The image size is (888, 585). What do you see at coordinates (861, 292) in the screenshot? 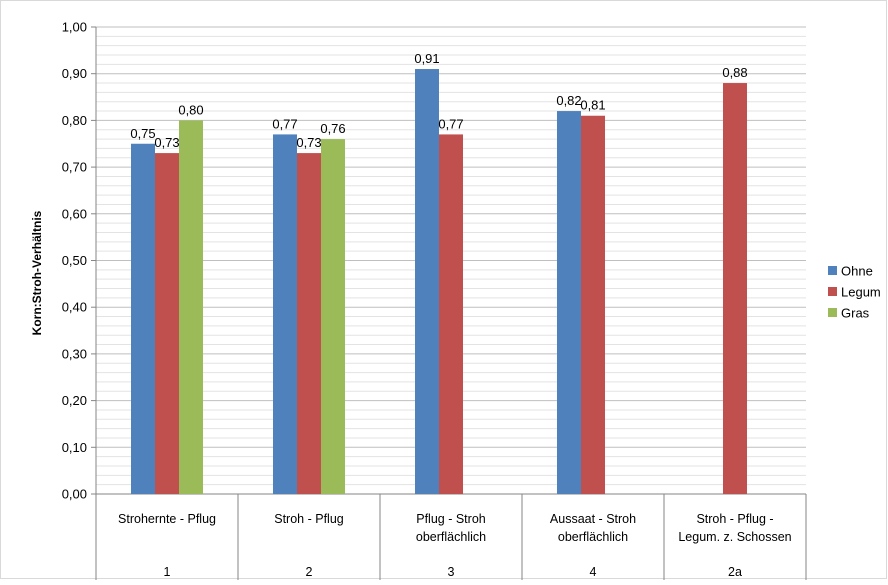
I see `legend-label-legum: Legum` at bounding box center [861, 292].